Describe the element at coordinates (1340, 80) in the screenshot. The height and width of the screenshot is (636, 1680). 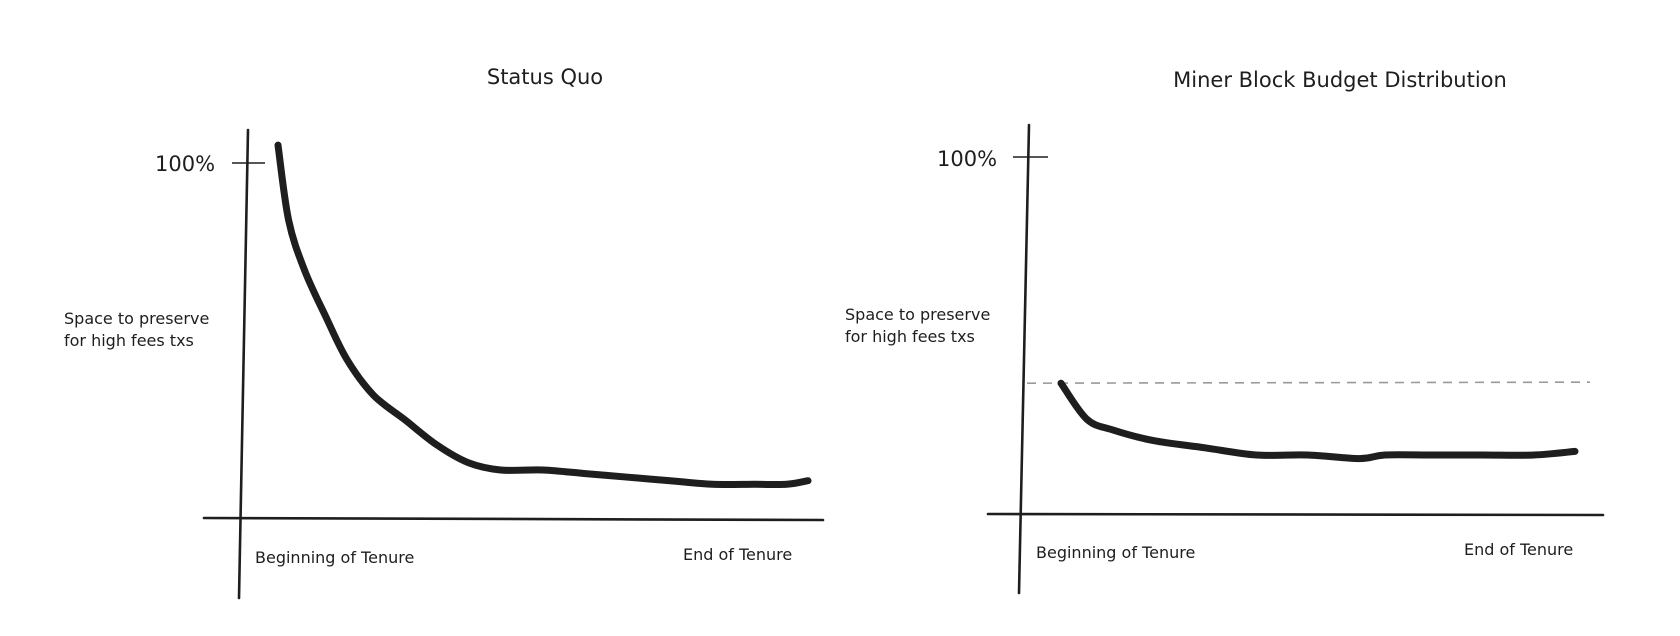
I see `chart-title: Miner Block Budget Distribution` at that location.